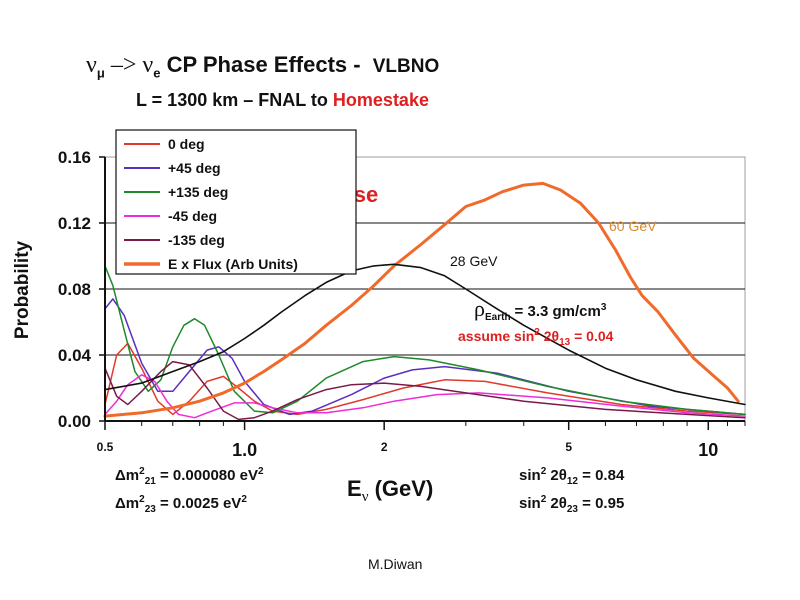 The height and width of the screenshot is (600, 800). What do you see at coordinates (150, 481) in the screenshot?
I see `dm21-sub: 21` at bounding box center [150, 481].